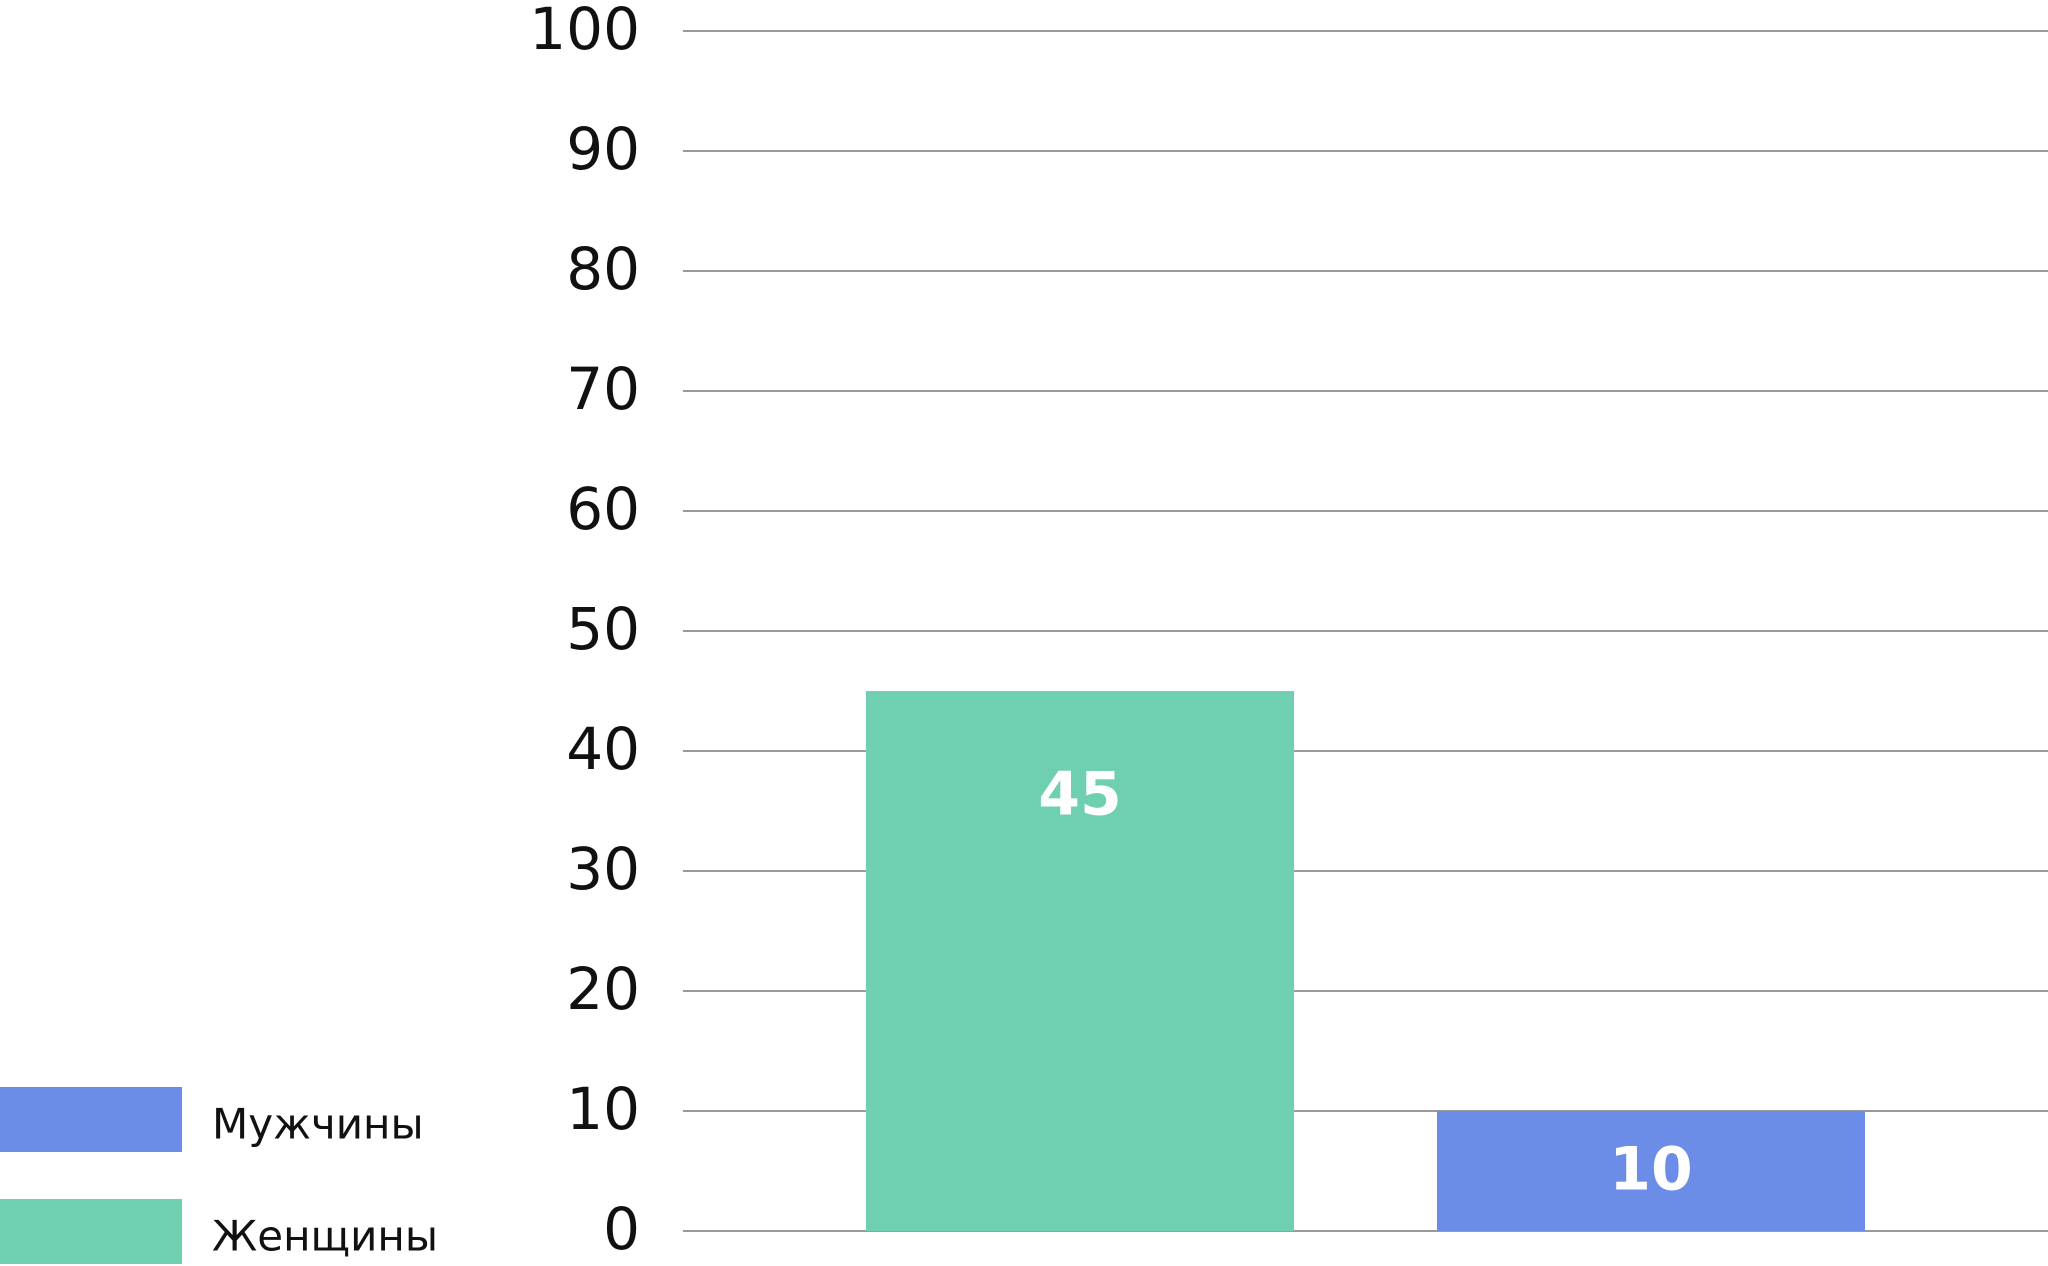 This screenshot has height=1266, width=2048. What do you see at coordinates (603, 1109) in the screenshot?
I see `y-tick-label: 10` at bounding box center [603, 1109].